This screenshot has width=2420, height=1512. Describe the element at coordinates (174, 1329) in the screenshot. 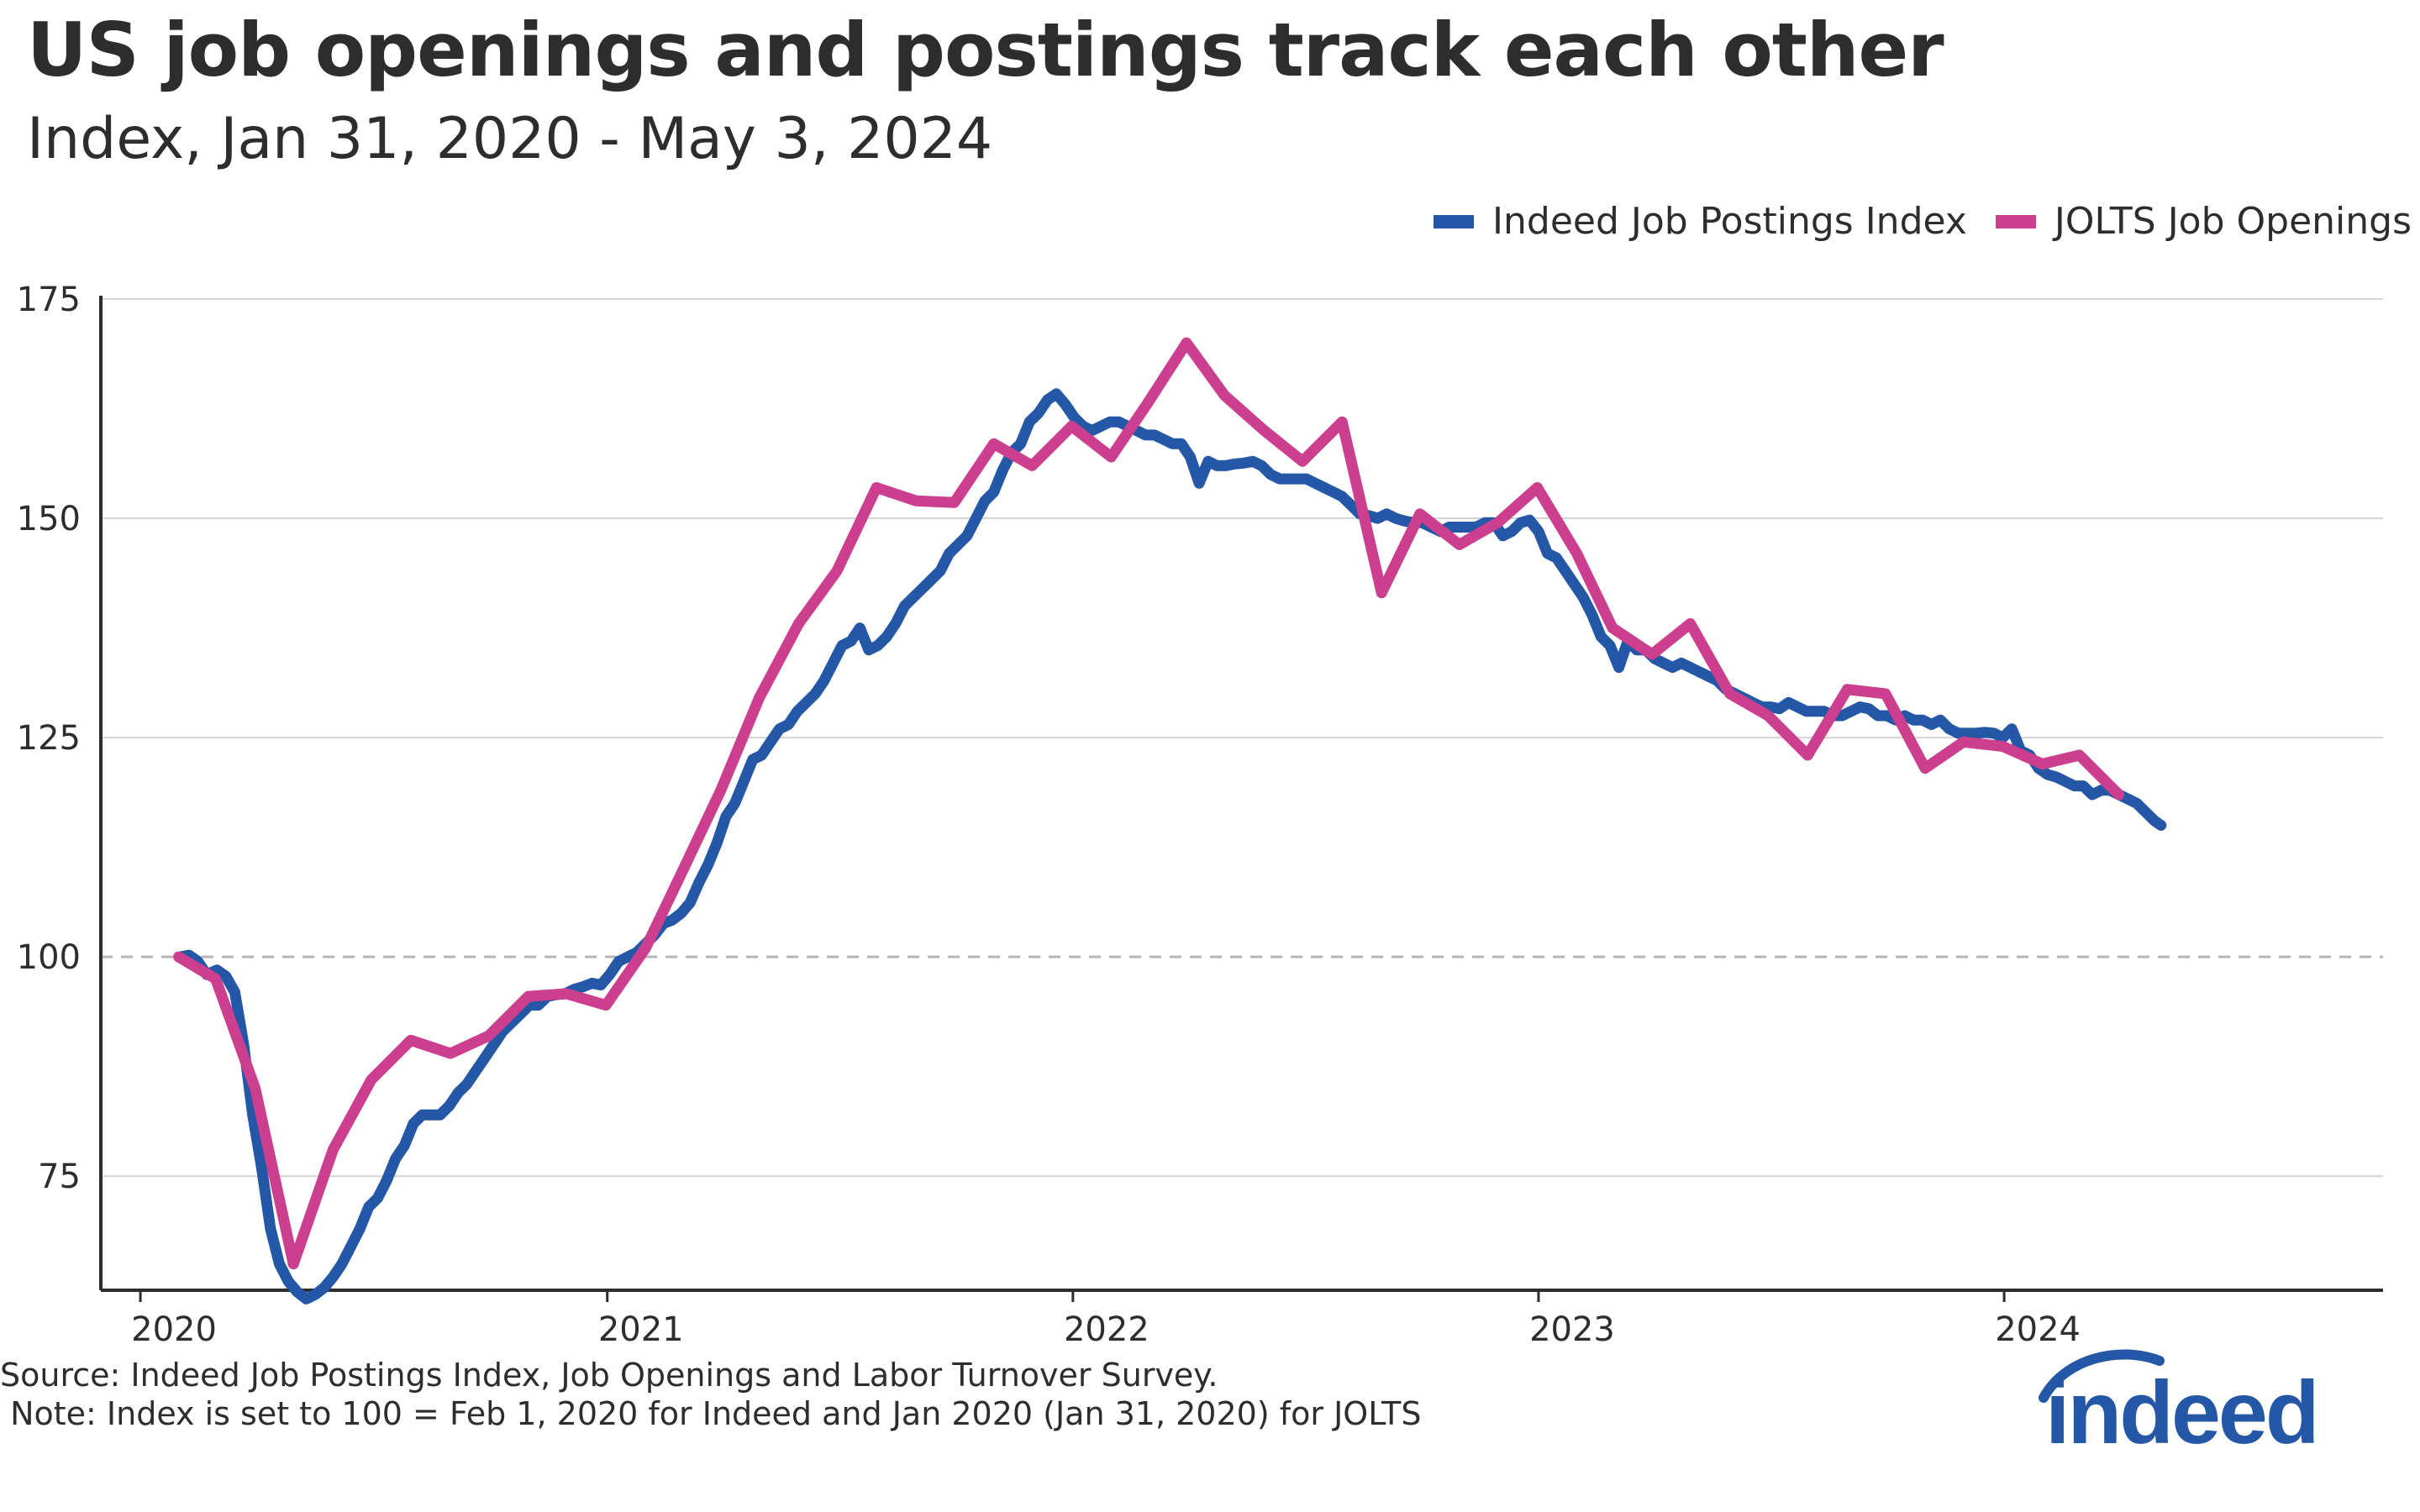

I see `x-tick-label: 2020` at that location.